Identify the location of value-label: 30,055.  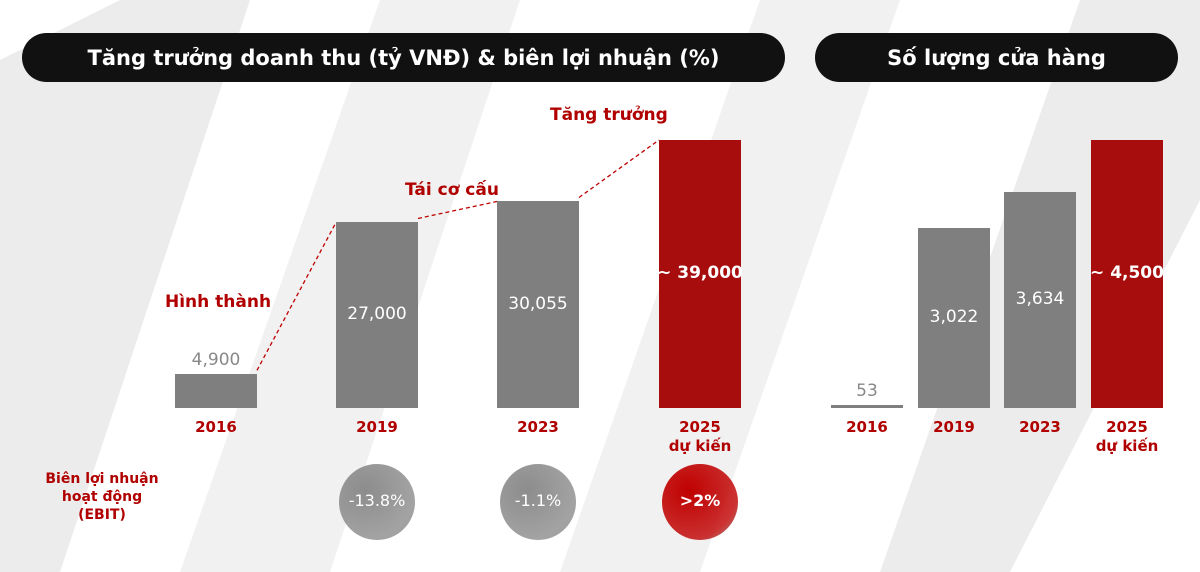
(538, 303).